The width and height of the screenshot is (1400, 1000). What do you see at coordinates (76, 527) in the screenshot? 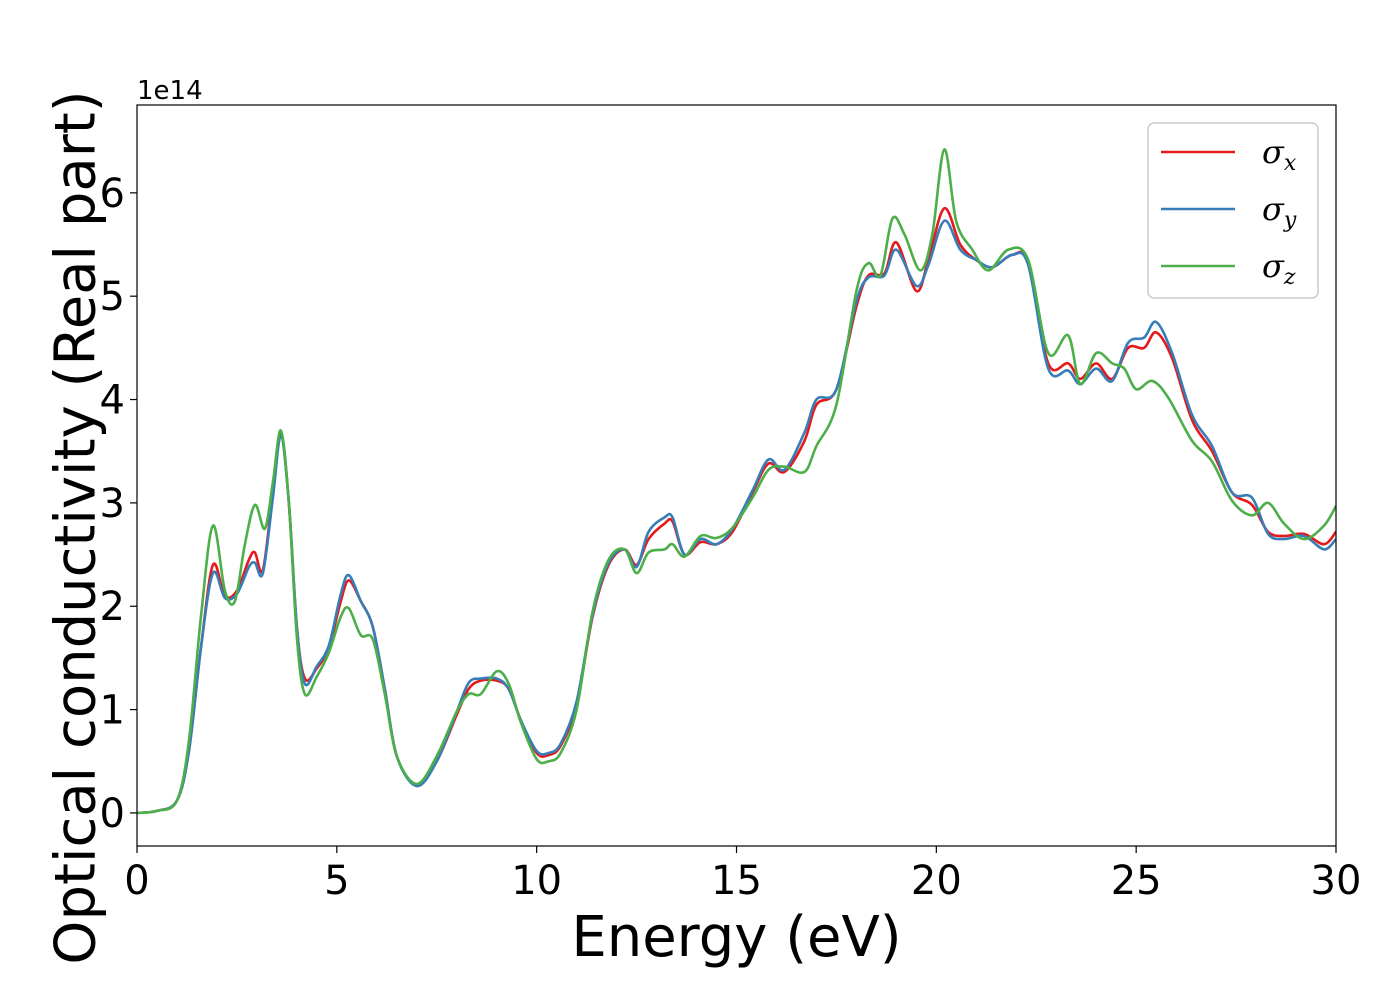
I see `y-axis-title: Optical conductivity (Real part)` at bounding box center [76, 527].